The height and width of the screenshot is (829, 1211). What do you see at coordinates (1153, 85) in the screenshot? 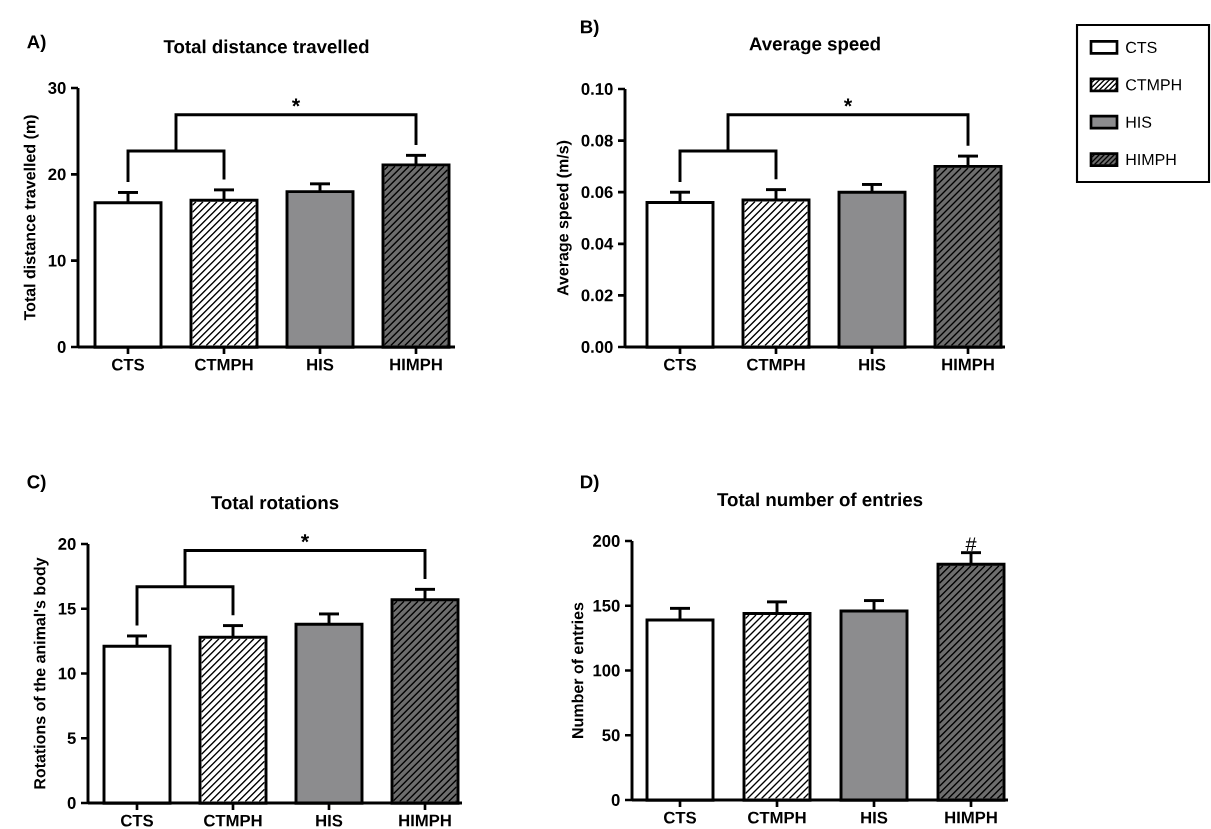
I see `legend-label: CTMPH` at bounding box center [1153, 85].